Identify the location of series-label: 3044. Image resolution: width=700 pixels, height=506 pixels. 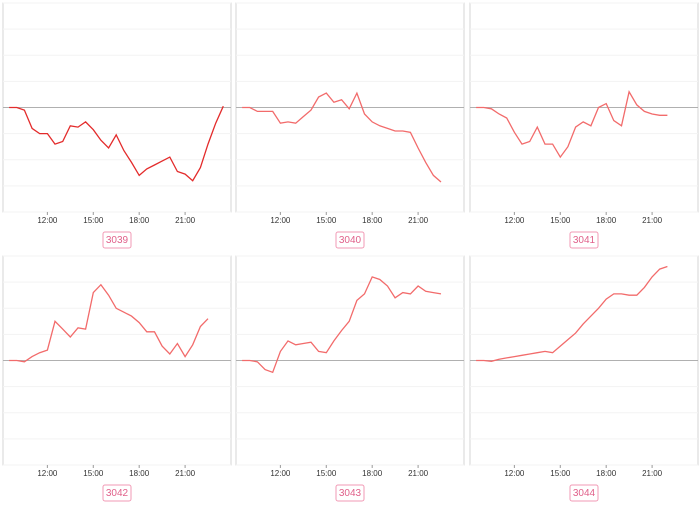
(584, 493).